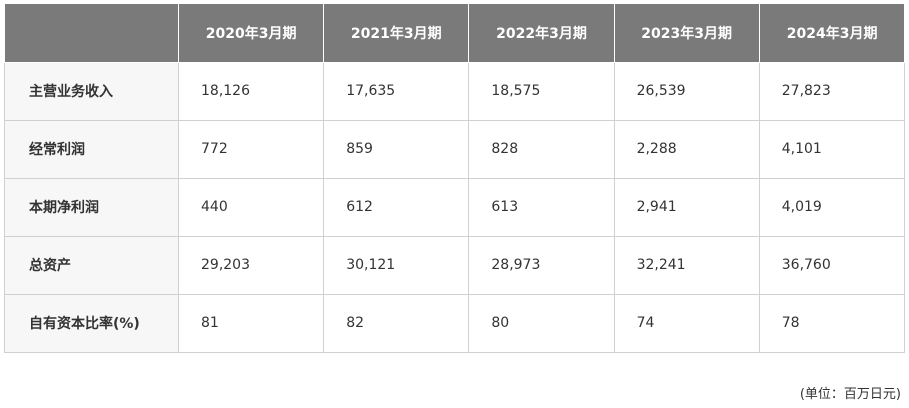  Describe the element at coordinates (396, 265) in the screenshot. I see `table-cell: 30,121` at that location.